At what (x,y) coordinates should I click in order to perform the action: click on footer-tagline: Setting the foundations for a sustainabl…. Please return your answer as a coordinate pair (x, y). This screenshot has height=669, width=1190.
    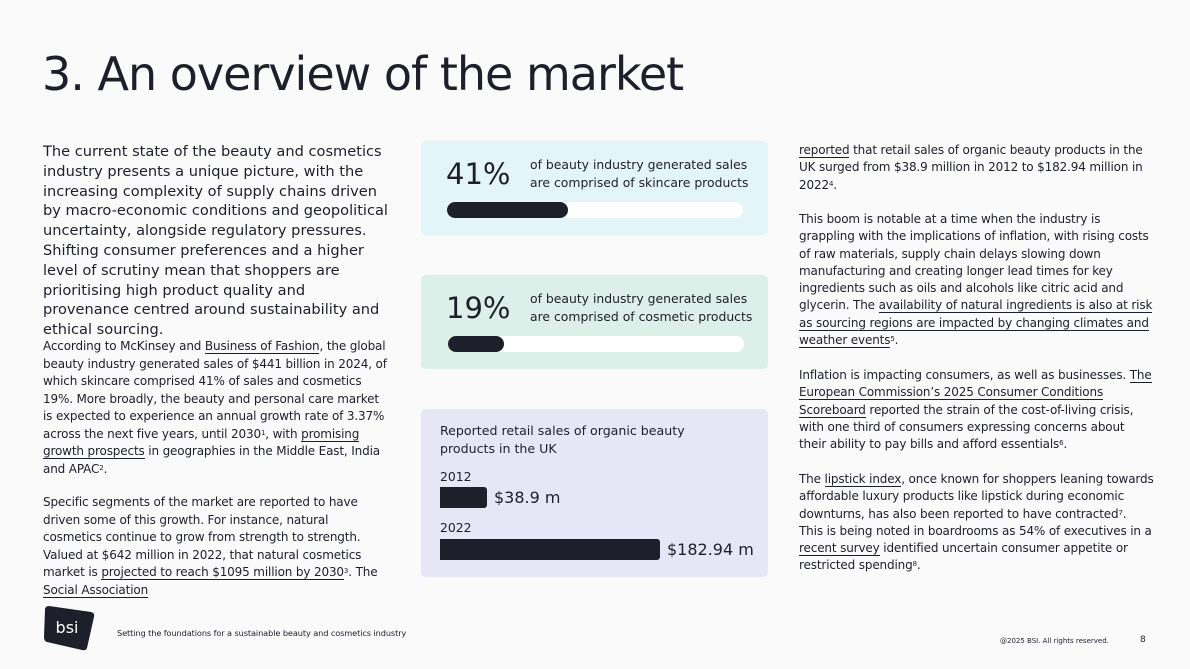
    Looking at the image, I should click on (262, 633).